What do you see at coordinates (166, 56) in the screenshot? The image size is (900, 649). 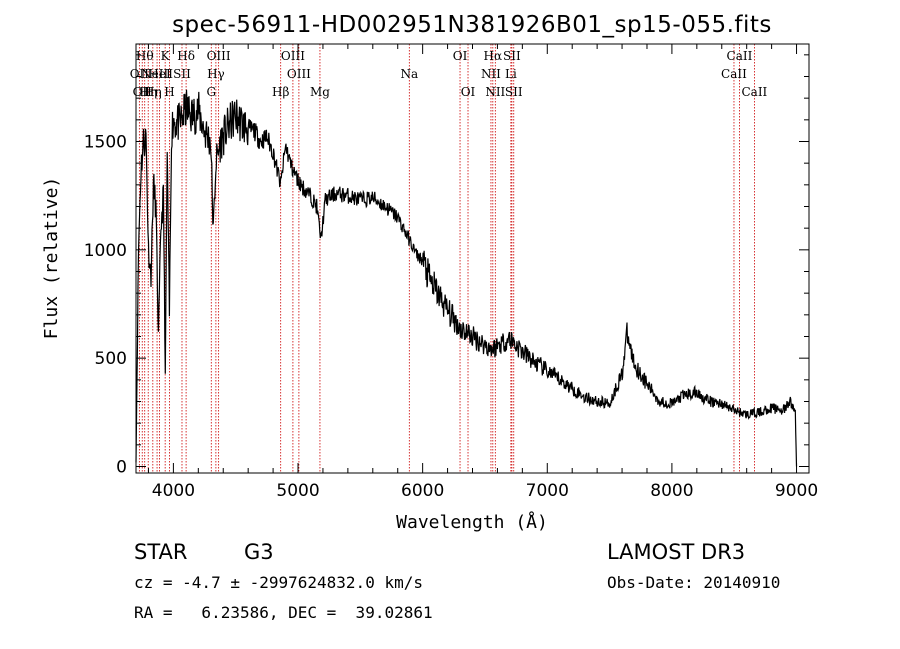 I see `line-marker-label: K` at bounding box center [166, 56].